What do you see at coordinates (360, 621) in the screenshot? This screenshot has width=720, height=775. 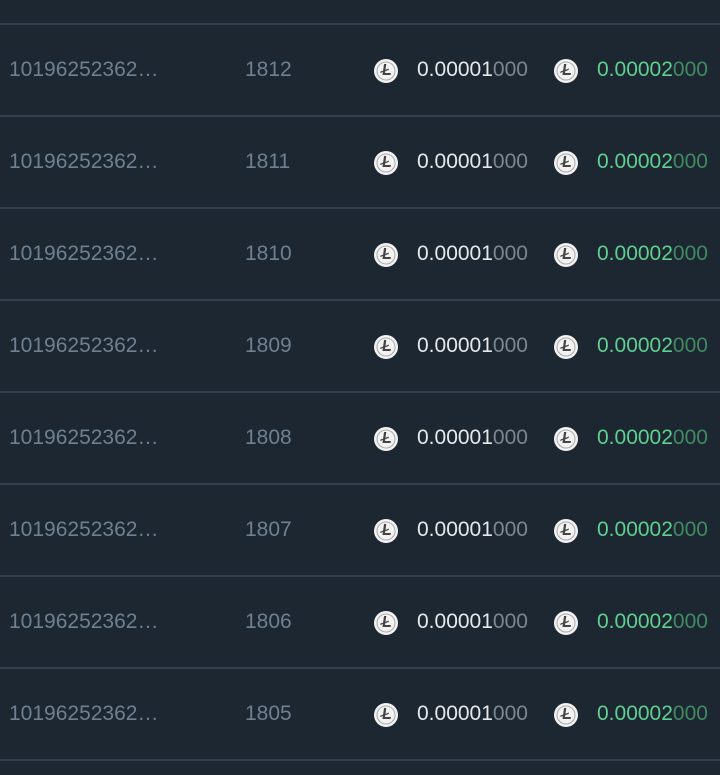 I see `transaction-row: 10196252362… 1806 0.00001000 0.00002000` at bounding box center [360, 621].